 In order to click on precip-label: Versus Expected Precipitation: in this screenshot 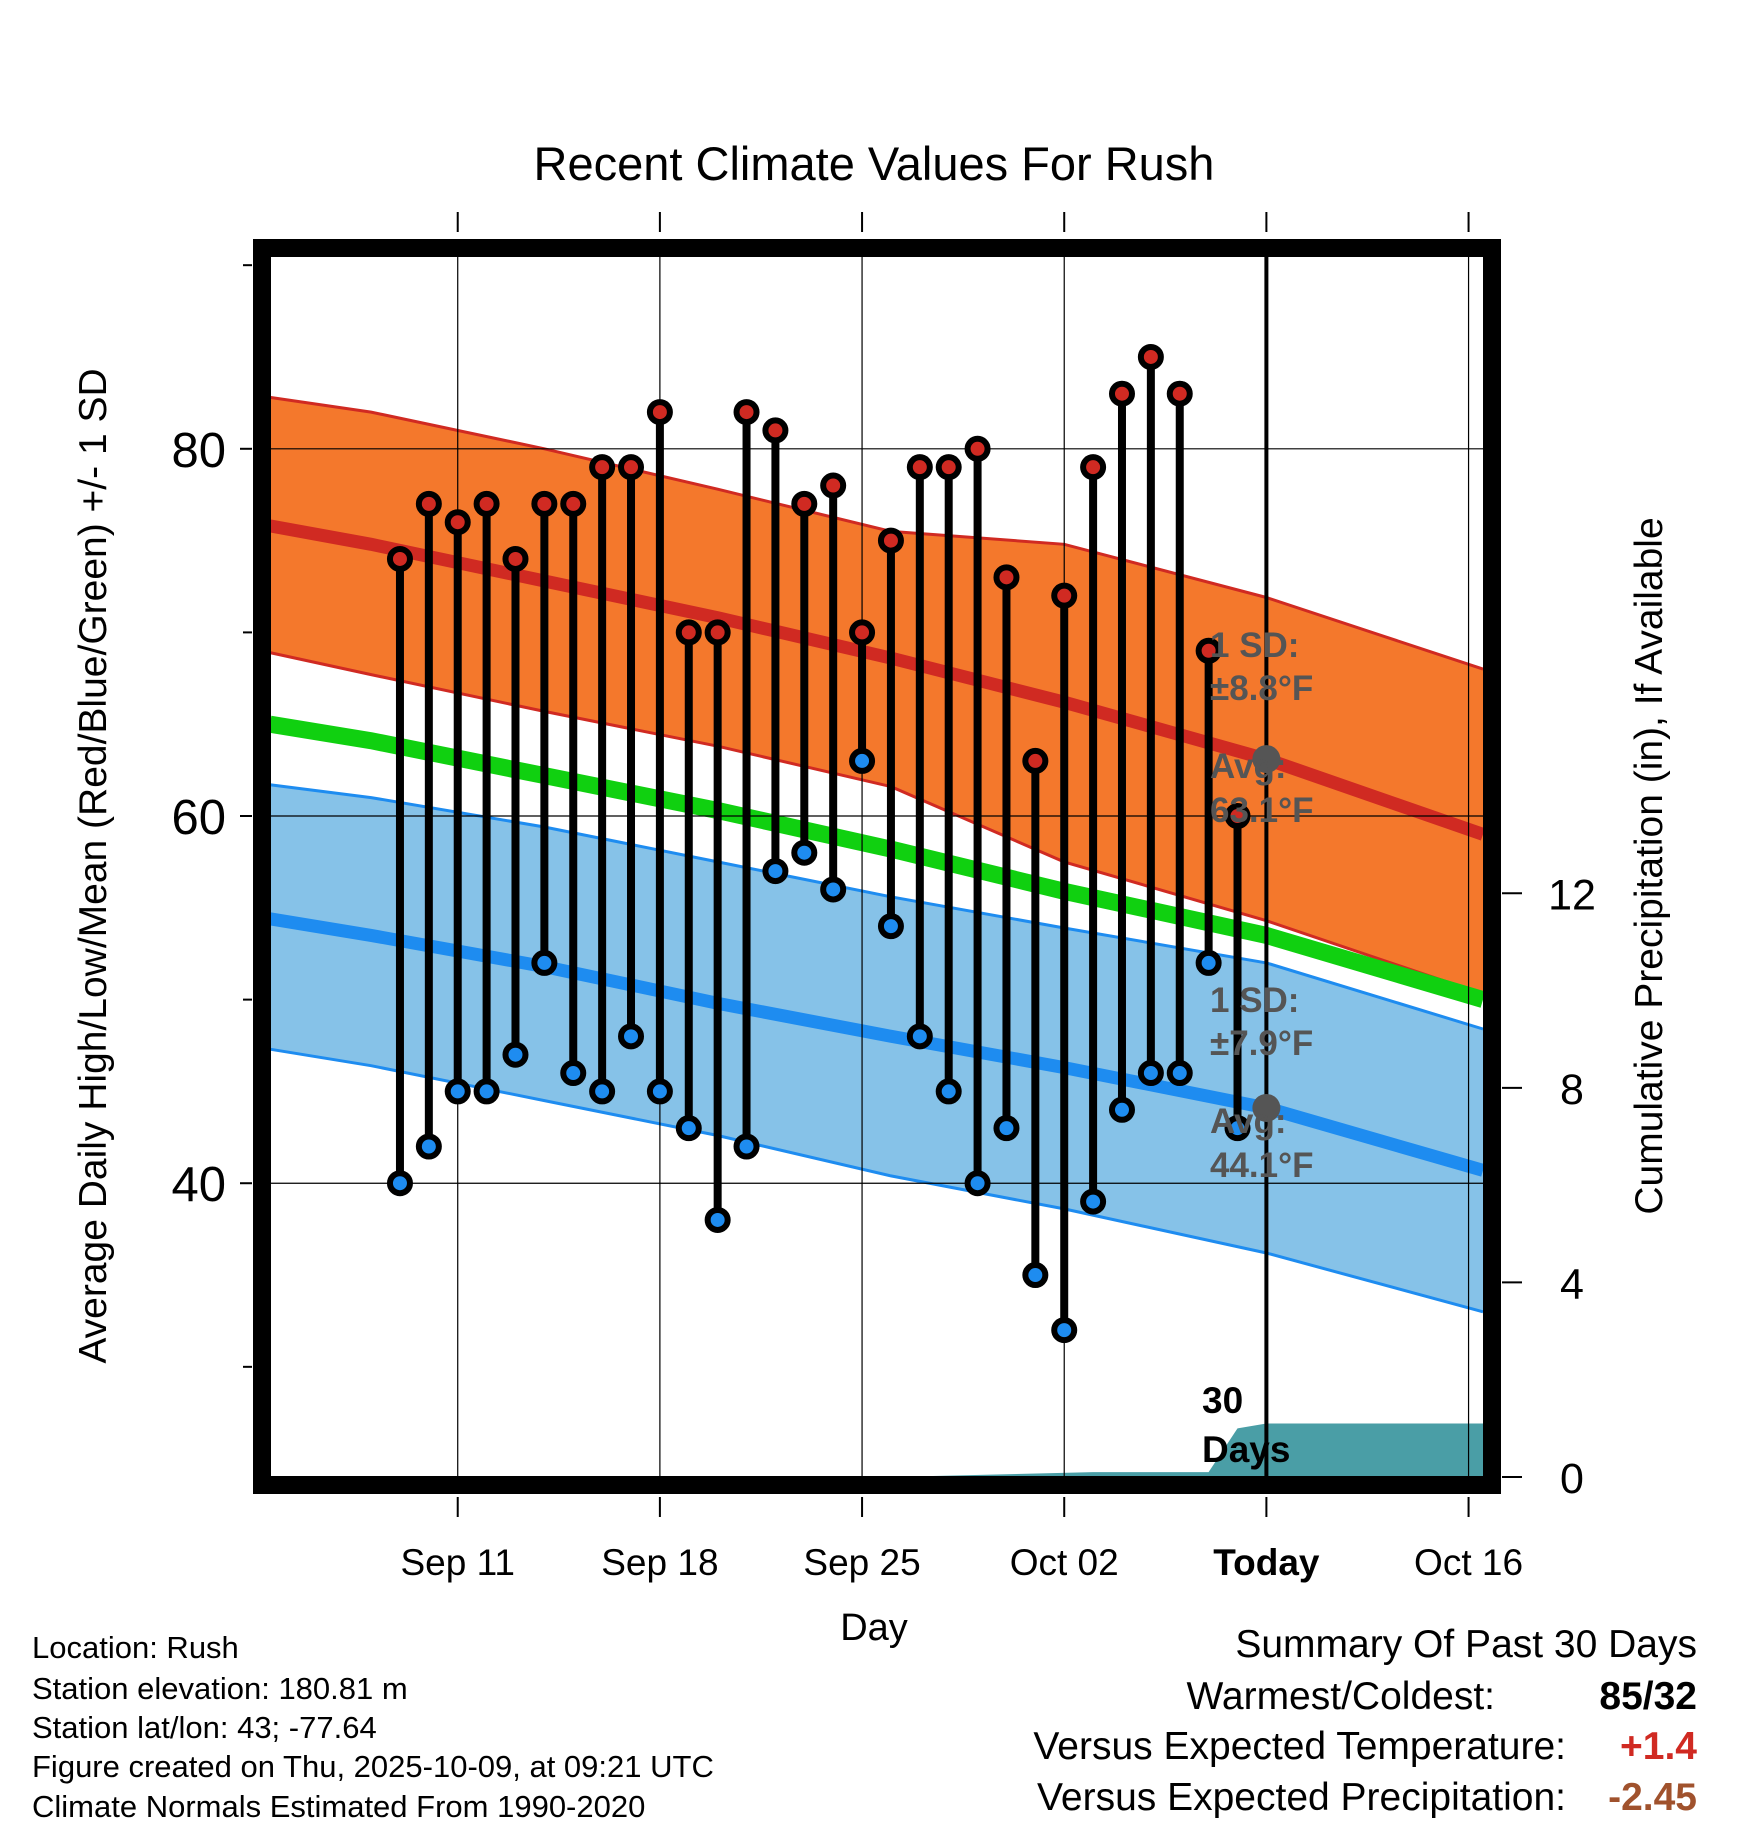, I will do `click(1301, 1797)`.